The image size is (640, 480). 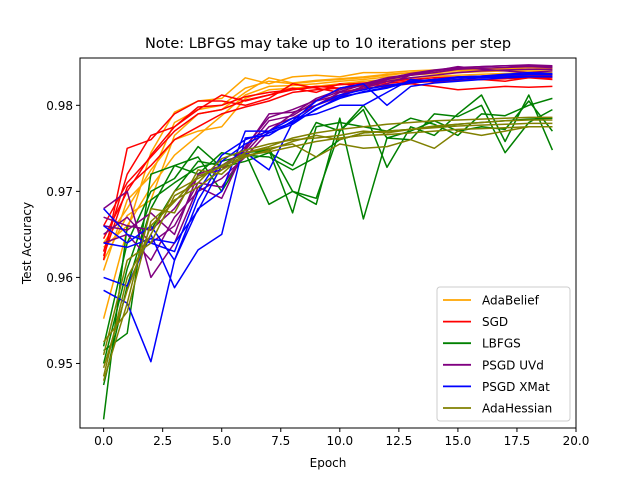 I want to click on x-tick-label: 2.5, so click(x=162, y=441).